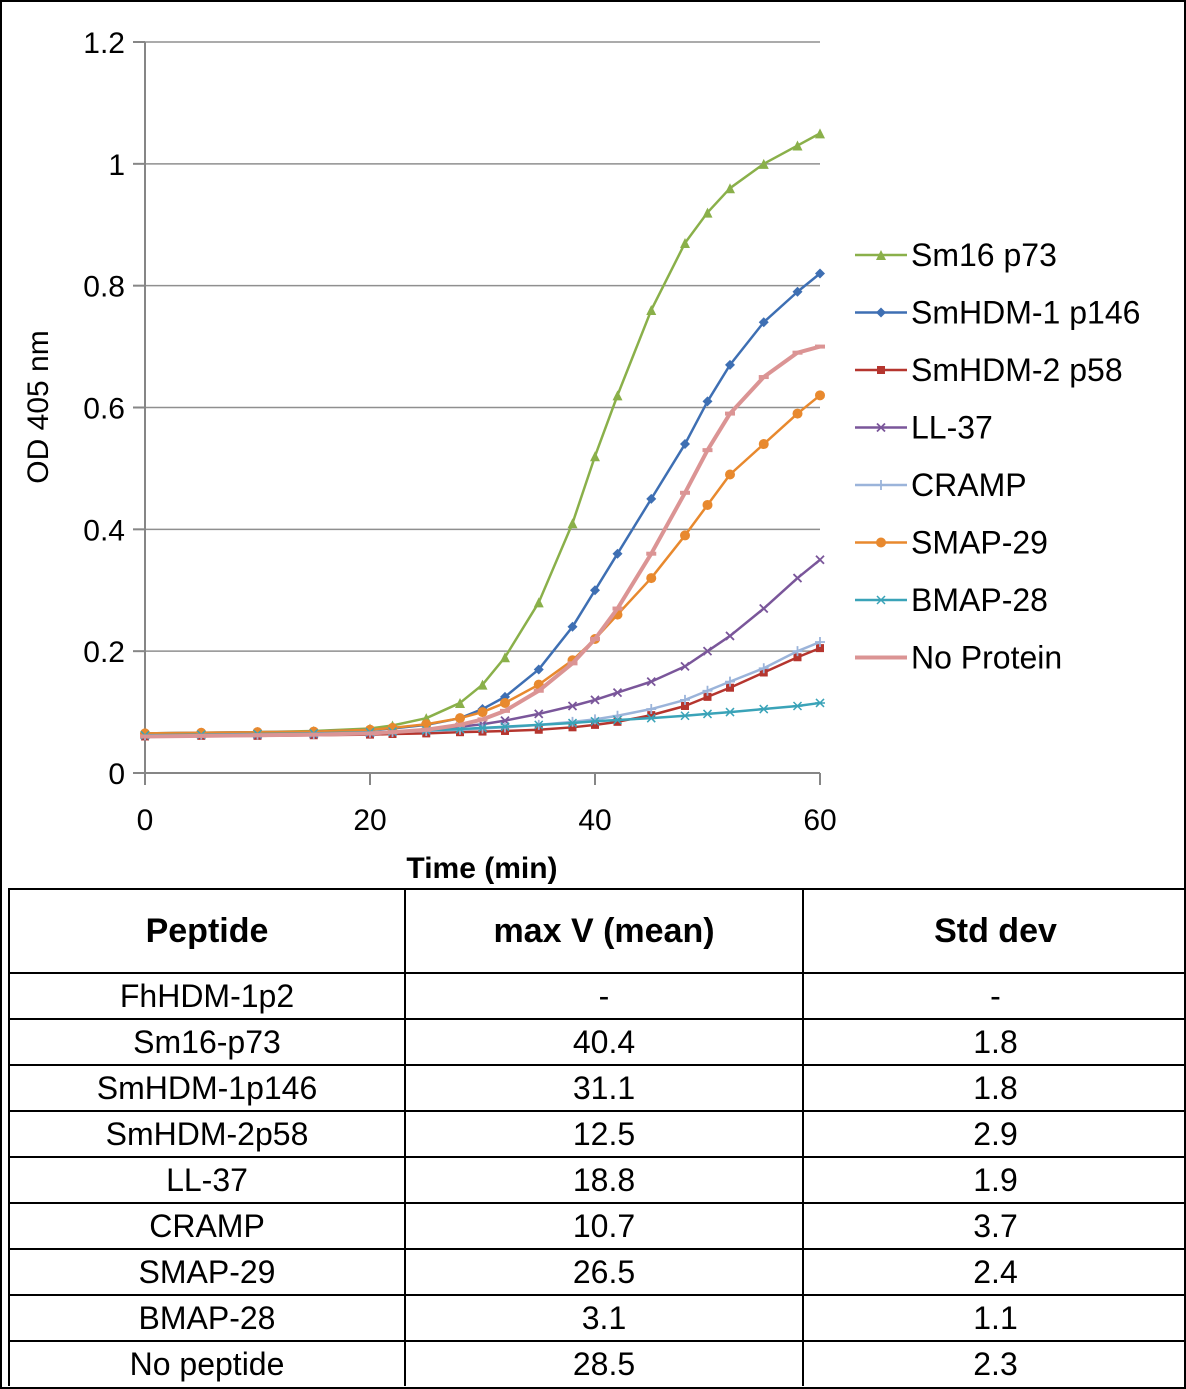  Describe the element at coordinates (104, 43) in the screenshot. I see `y-tick-label: 1.2` at that location.